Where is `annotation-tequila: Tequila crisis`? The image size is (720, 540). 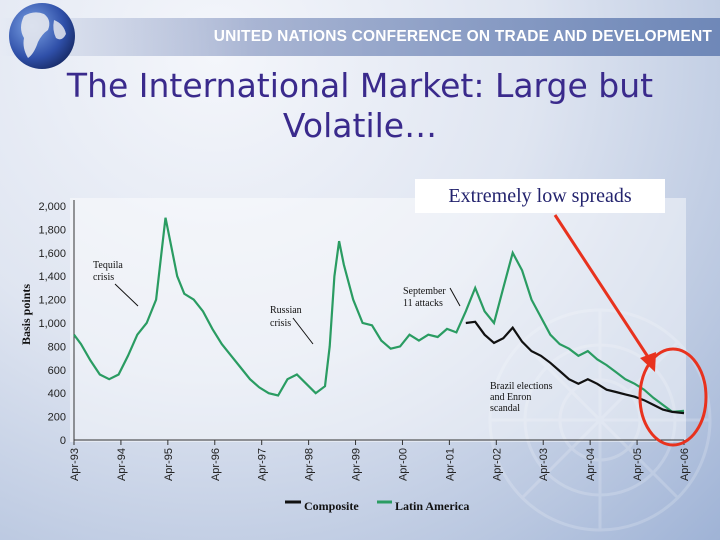
annotation-tequila: Tequila crisis is located at coordinates (116, 283).